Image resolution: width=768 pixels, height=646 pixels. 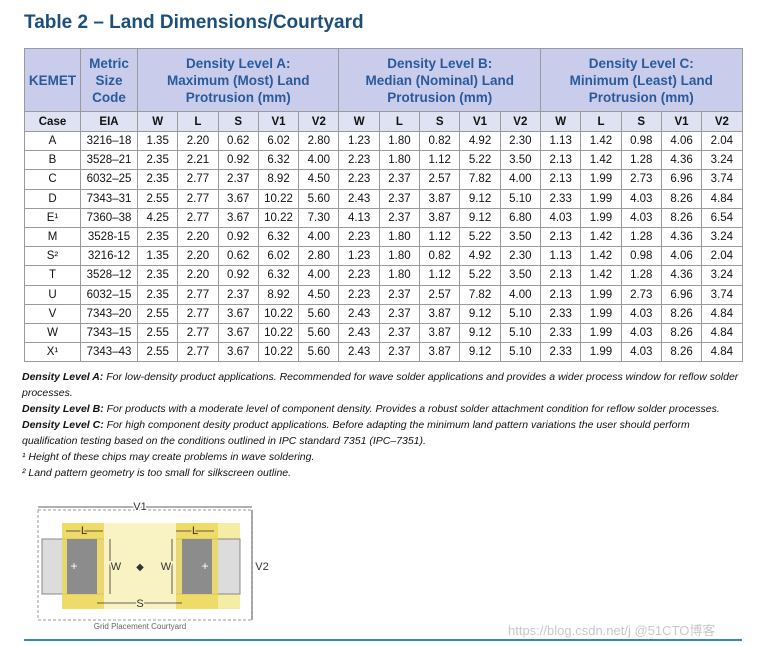 What do you see at coordinates (109, 80) in the screenshot?
I see `group-header: Metric Size Code` at bounding box center [109, 80].